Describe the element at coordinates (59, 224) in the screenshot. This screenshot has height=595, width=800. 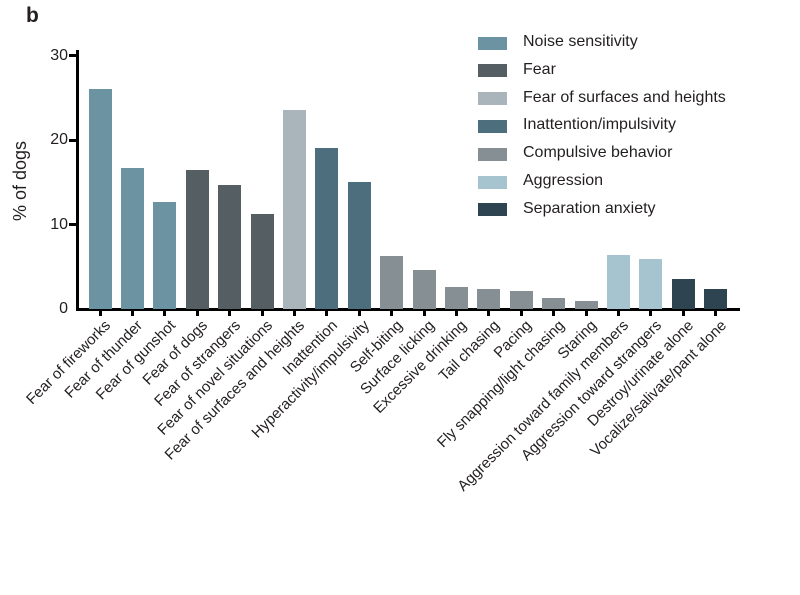
I see `y-tick-label: 10` at that location.